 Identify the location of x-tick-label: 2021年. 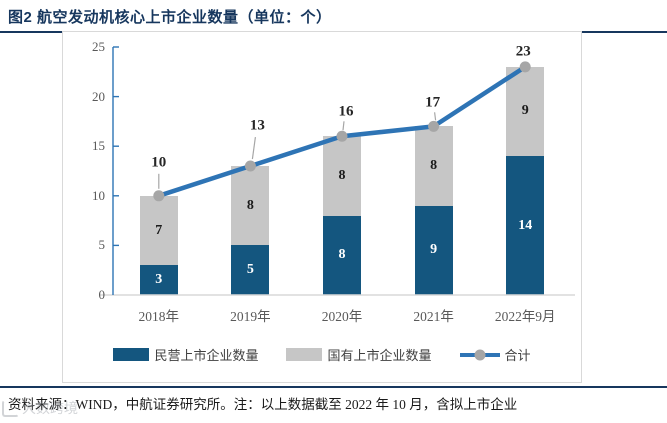
(433, 316).